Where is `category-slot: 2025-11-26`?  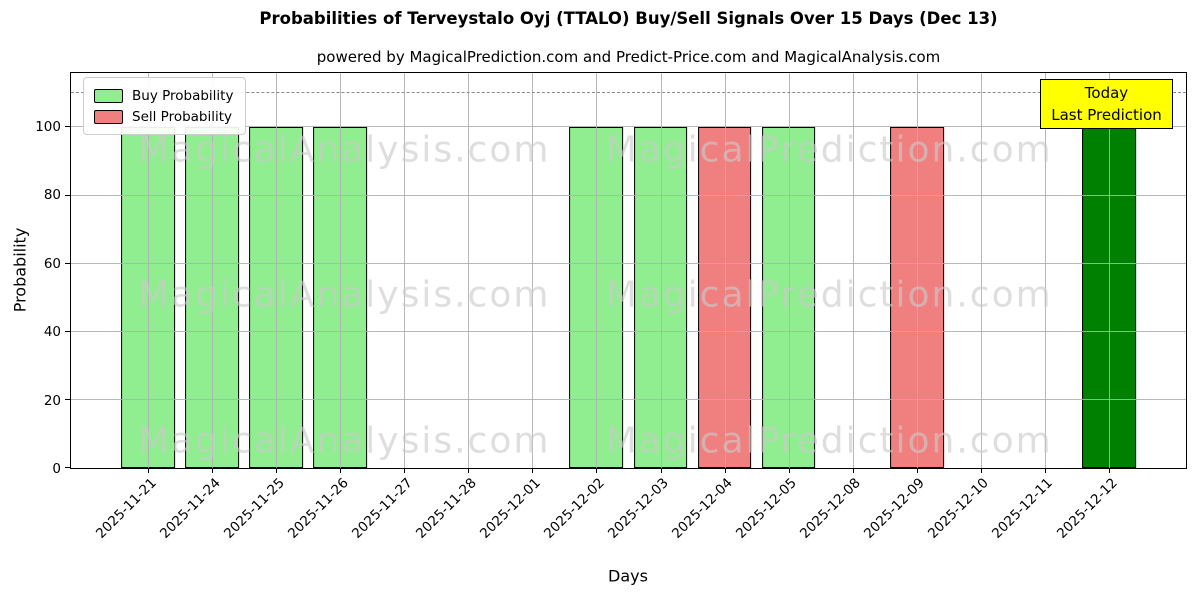 category-slot: 2025-11-26 is located at coordinates (328, 307).